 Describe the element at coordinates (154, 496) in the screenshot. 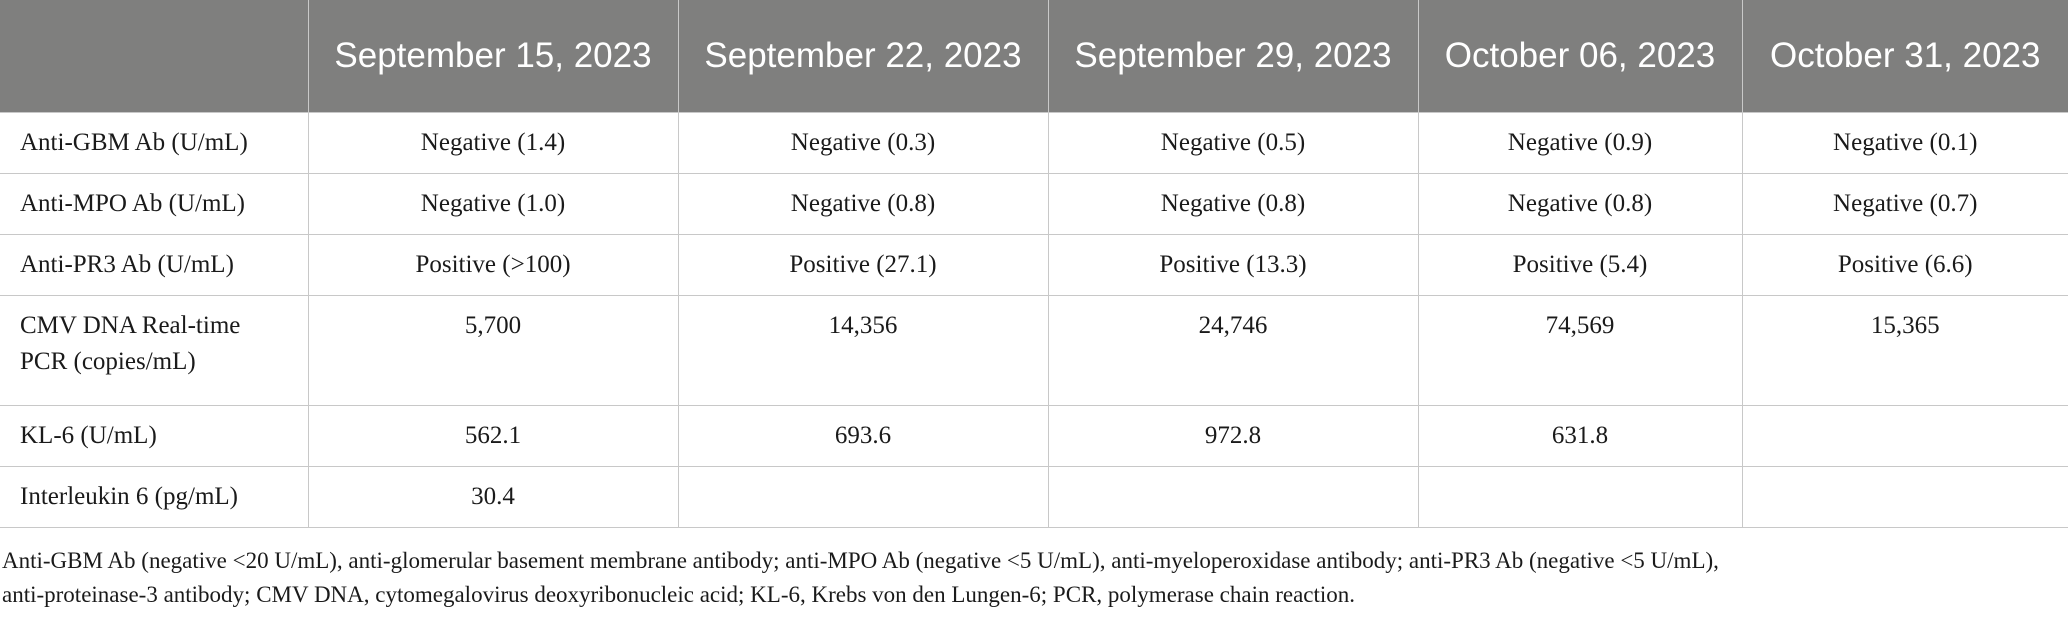

I see `row-label: Interleukin 6 (pg/mL)` at that location.